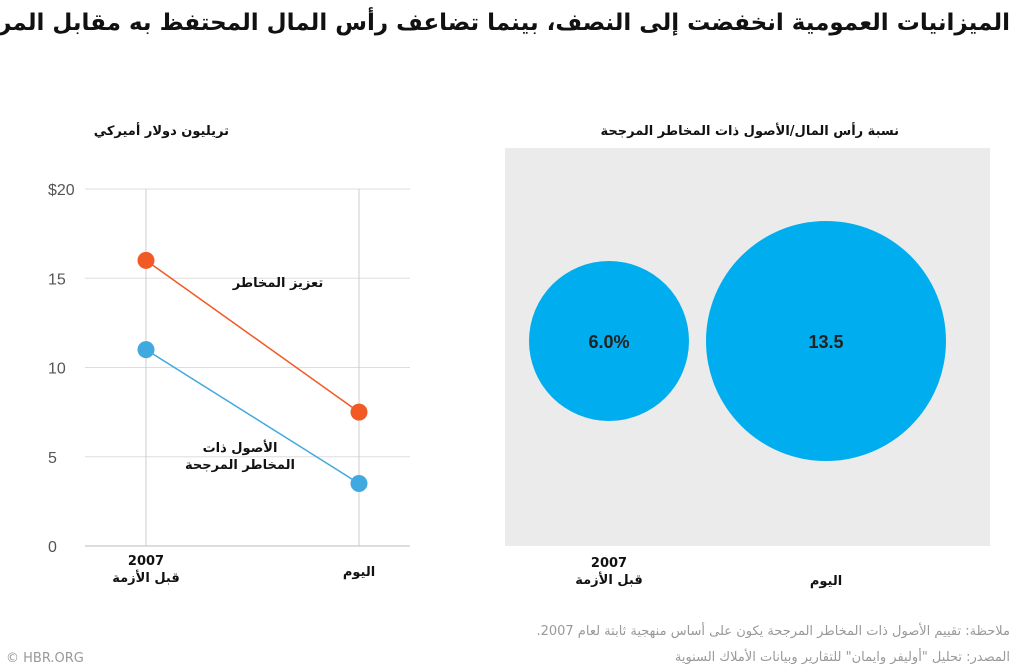  What do you see at coordinates (240, 448) in the screenshot?
I see `series-label-line: الأصول ذات` at bounding box center [240, 448].